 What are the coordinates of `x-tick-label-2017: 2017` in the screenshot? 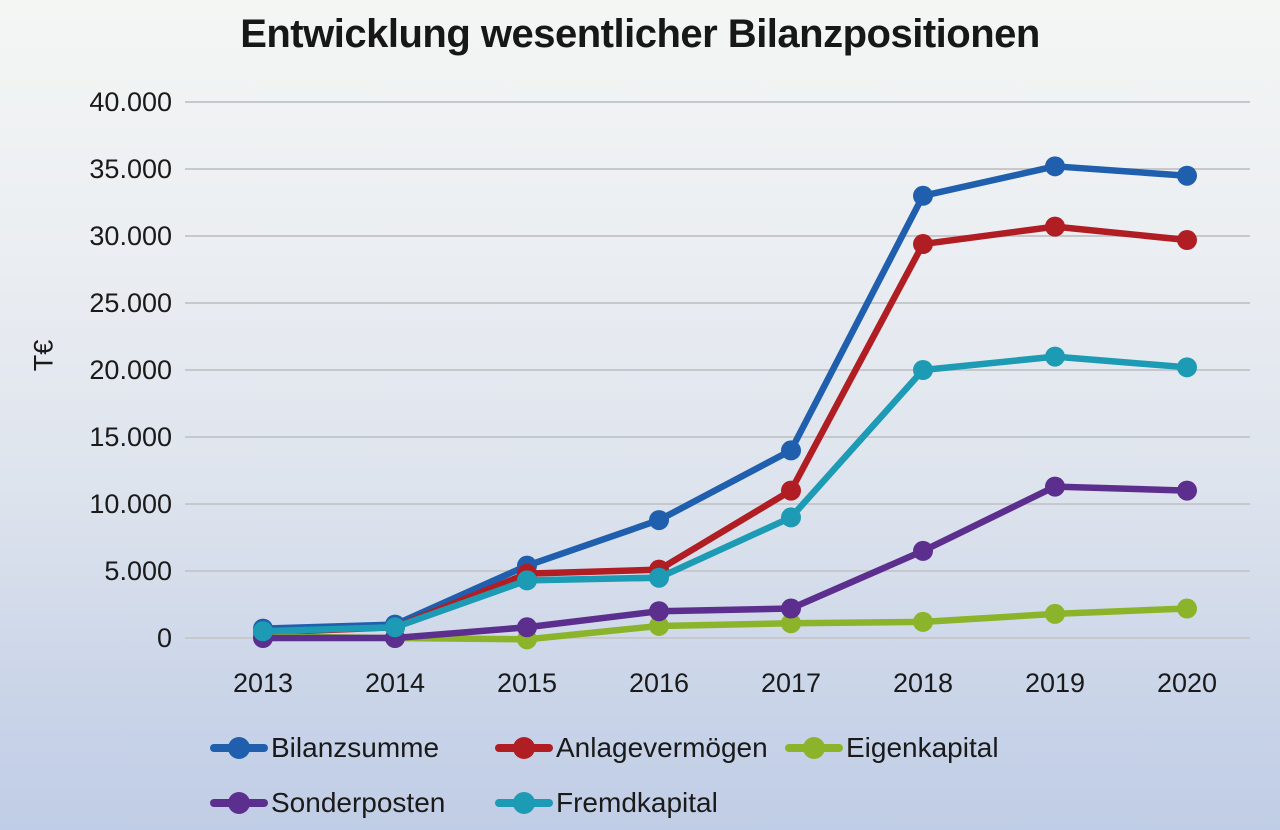 It's located at (791, 683).